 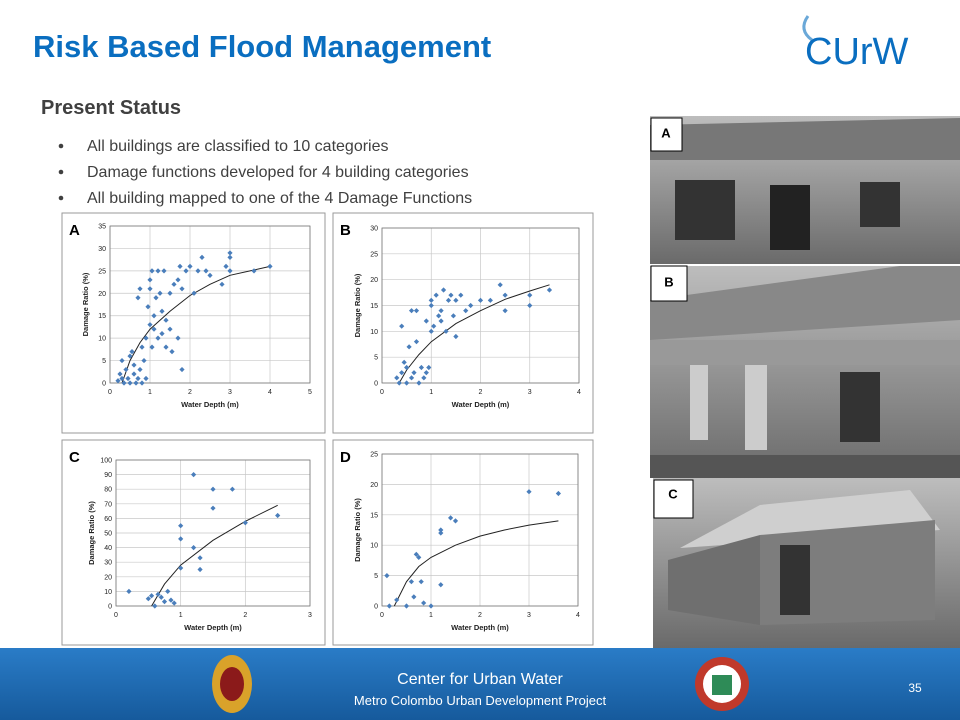 I want to click on slide-title: Risk Based Flood Management, so click(x=262, y=46).